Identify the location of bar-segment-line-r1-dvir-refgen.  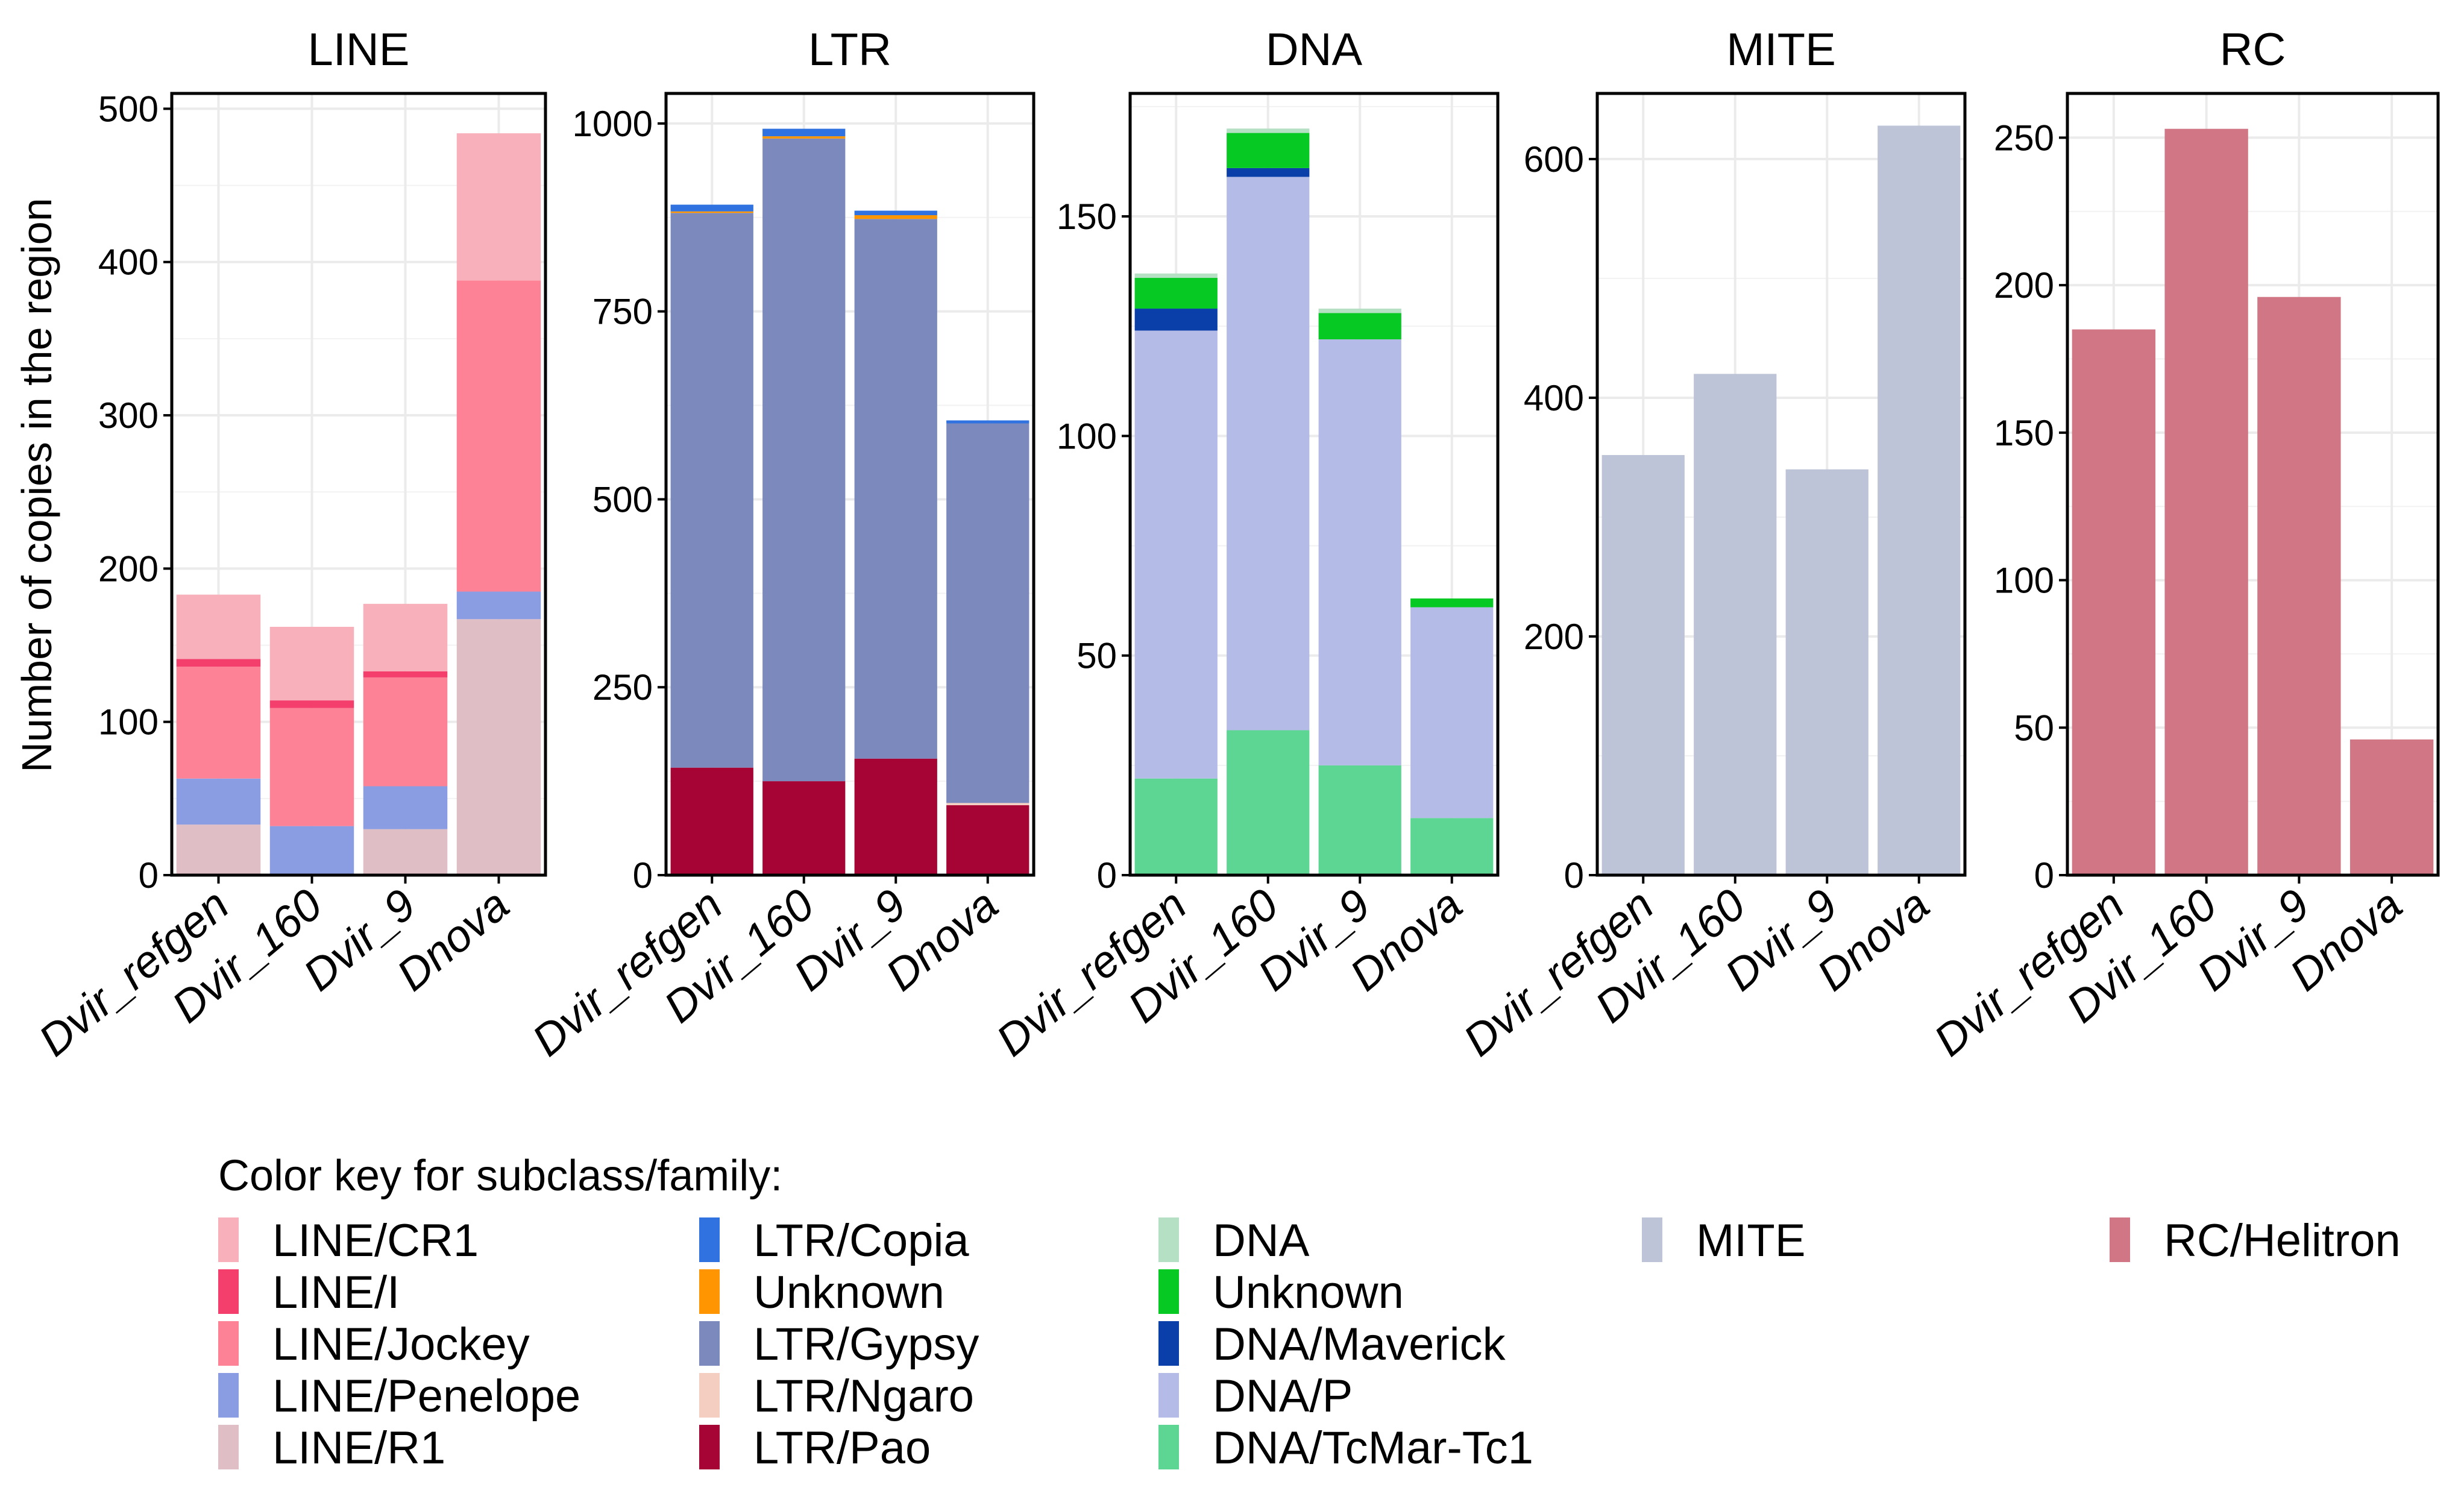
(218, 850).